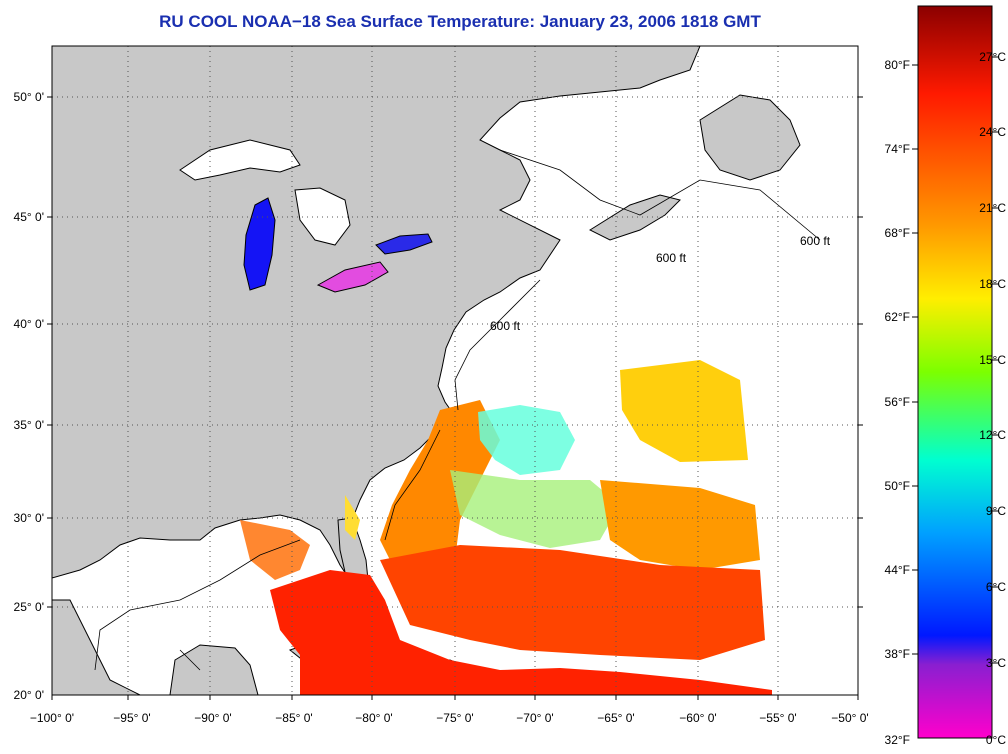 The image size is (1008, 754). Describe the element at coordinates (897, 317) in the screenshot. I see `colorbar-f-label: 62°F` at that location.